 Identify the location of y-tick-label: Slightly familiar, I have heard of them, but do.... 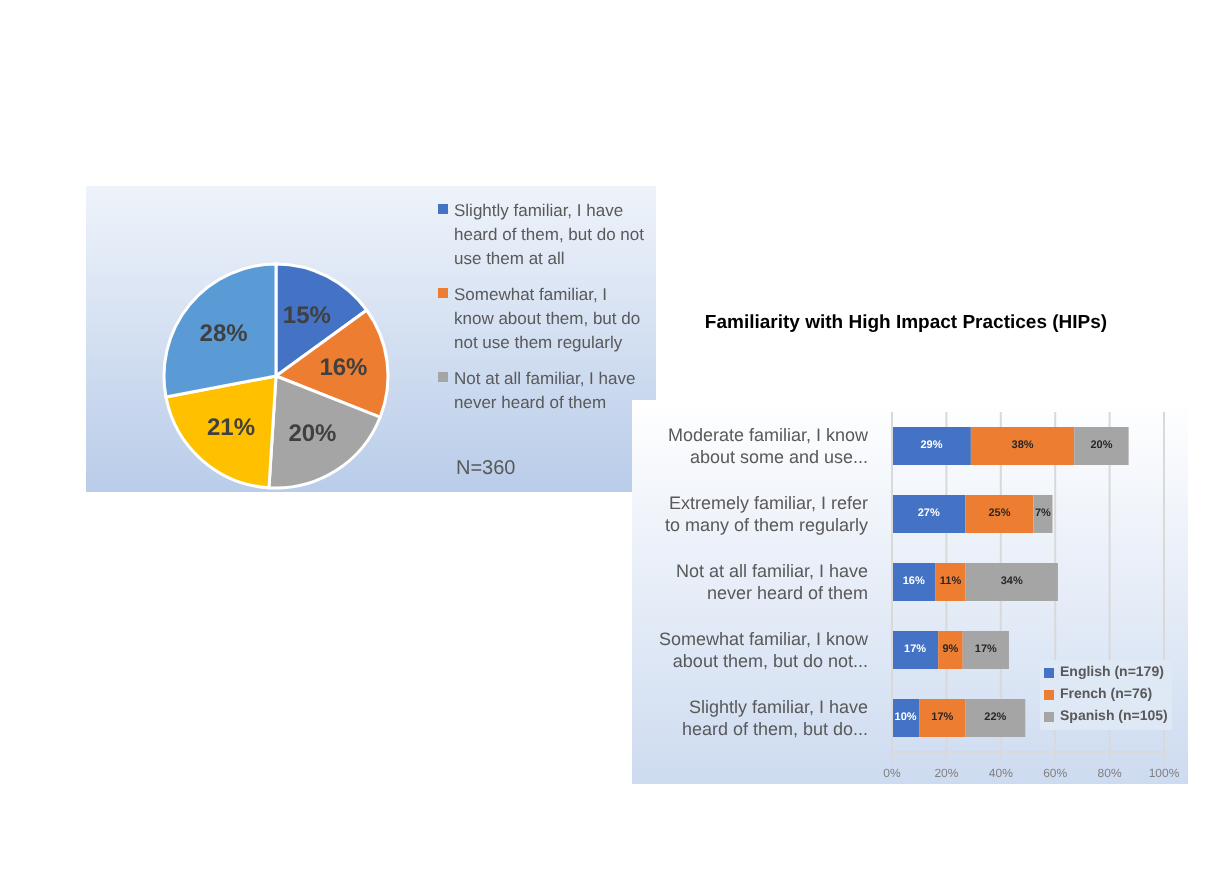
(774, 718).